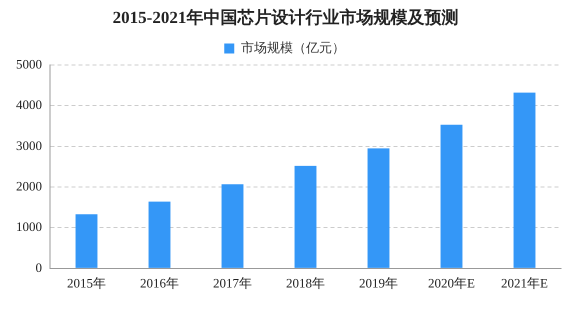 The height and width of the screenshot is (323, 571). I want to click on y-tick-label: 0, so click(39, 267).